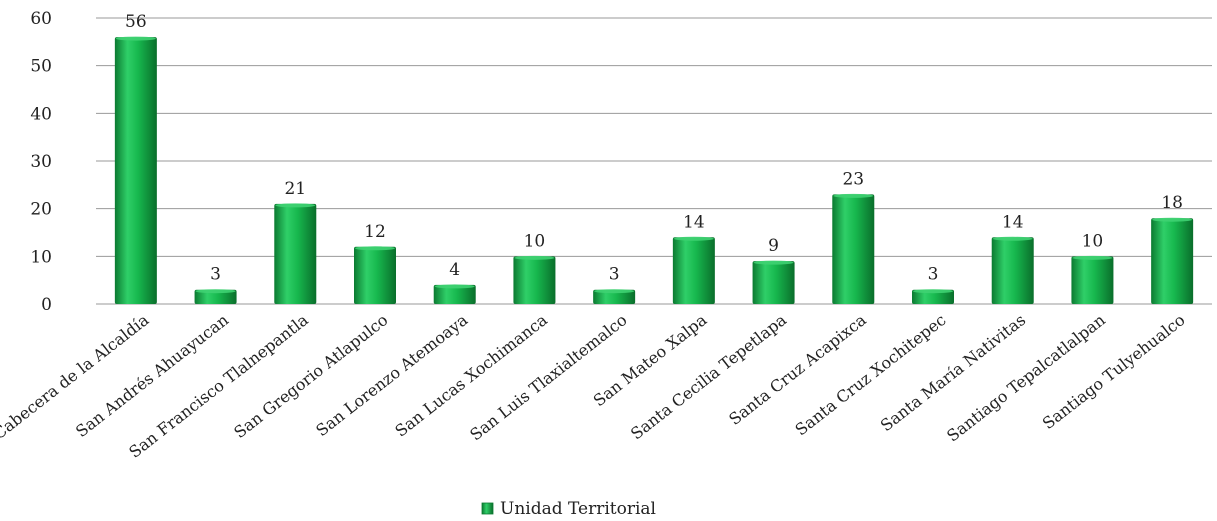 The width and height of the screenshot is (1217, 521). What do you see at coordinates (136, 22) in the screenshot?
I see `data-label: 56` at bounding box center [136, 22].